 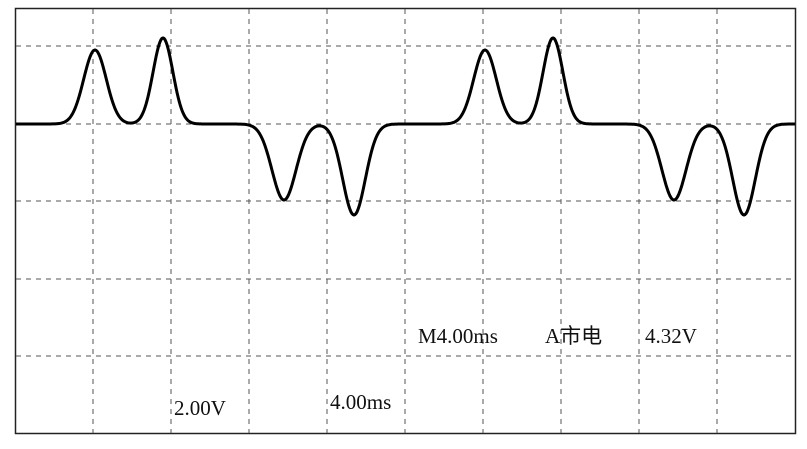 What do you see at coordinates (458, 336) in the screenshot?
I see `timebase-readout: M4.00ms` at bounding box center [458, 336].